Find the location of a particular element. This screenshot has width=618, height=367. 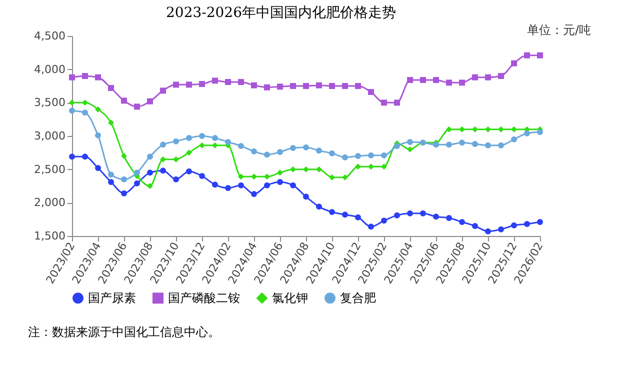

y-tick-label: 3,500 is located at coordinates (50, 103).